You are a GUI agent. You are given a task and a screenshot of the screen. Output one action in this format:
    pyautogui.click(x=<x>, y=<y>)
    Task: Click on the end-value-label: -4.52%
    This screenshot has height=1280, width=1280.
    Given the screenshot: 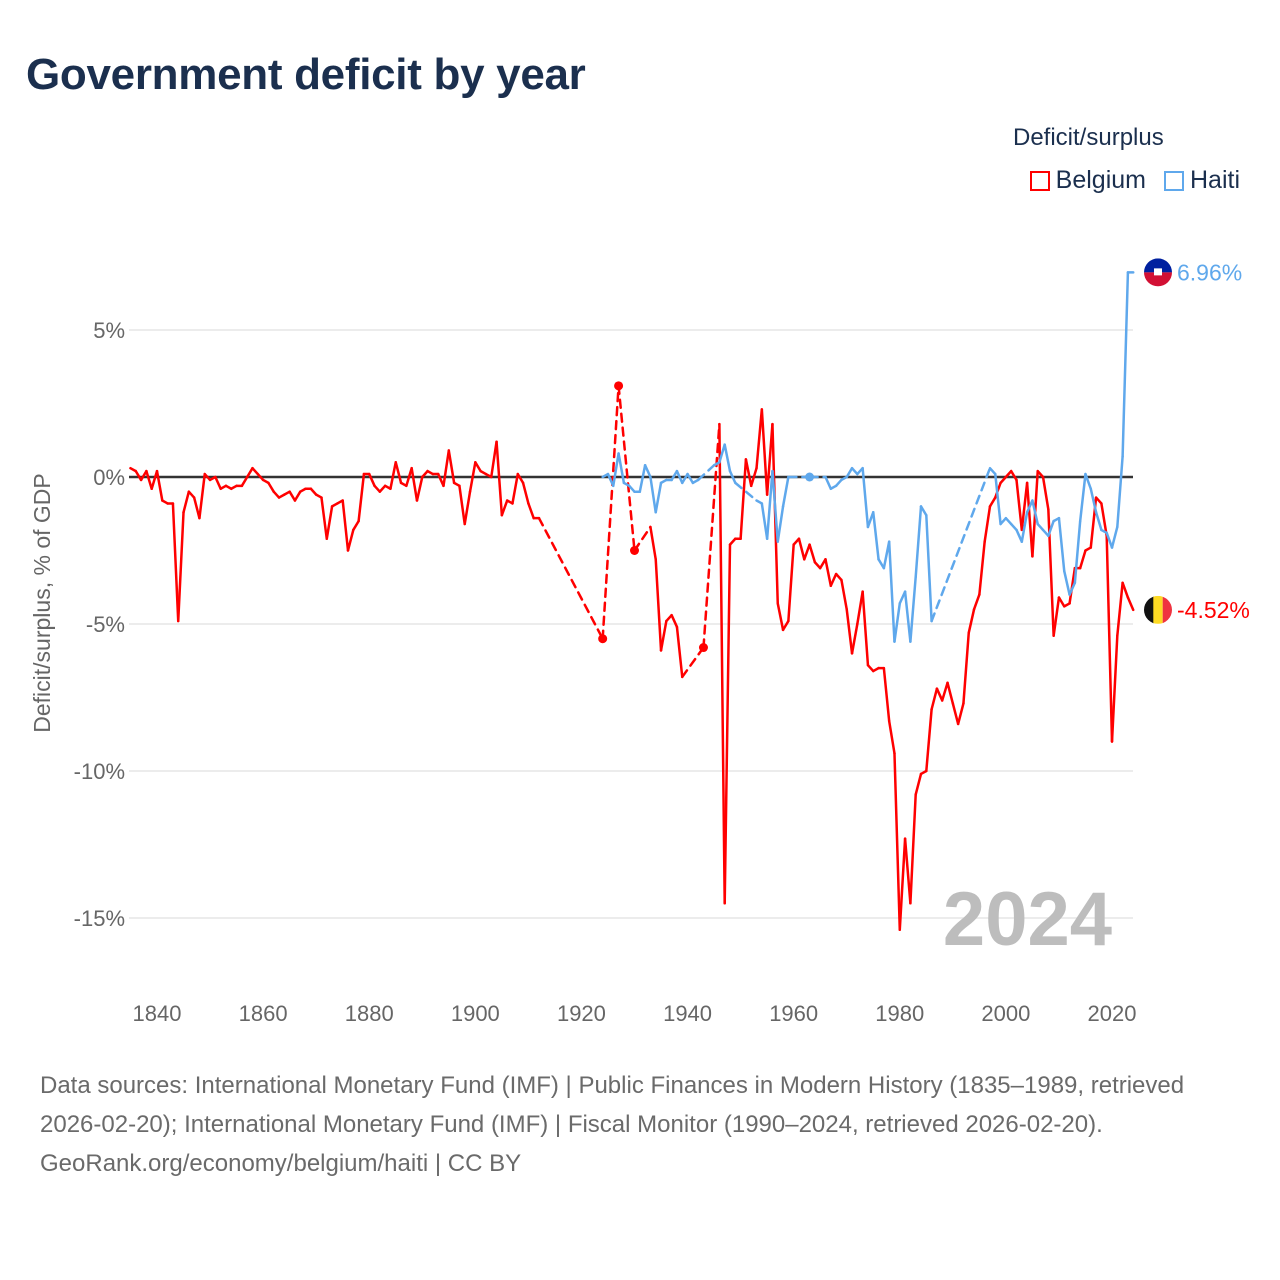 What is the action you would take?
    pyautogui.click(x=1213, y=610)
    